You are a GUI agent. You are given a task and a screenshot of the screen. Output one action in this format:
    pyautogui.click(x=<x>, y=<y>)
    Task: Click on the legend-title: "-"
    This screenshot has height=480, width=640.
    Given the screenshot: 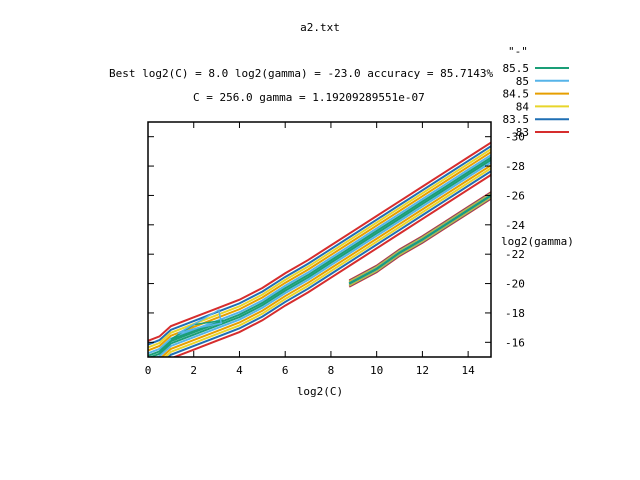 What is the action you would take?
    pyautogui.click(x=518, y=51)
    